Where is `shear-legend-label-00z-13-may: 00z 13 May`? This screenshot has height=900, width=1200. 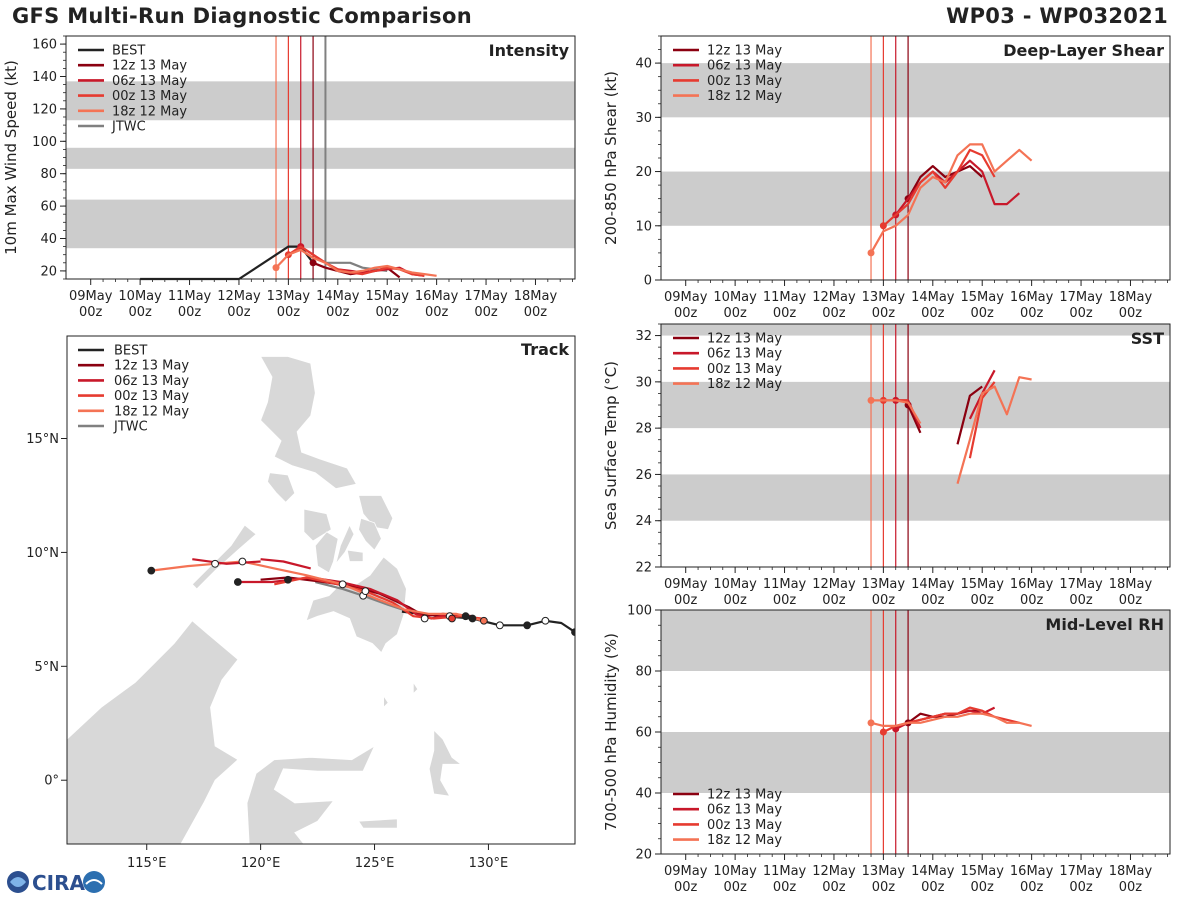
shear-legend-label-00z-13-may: 00z 13 May is located at coordinates (744, 81).